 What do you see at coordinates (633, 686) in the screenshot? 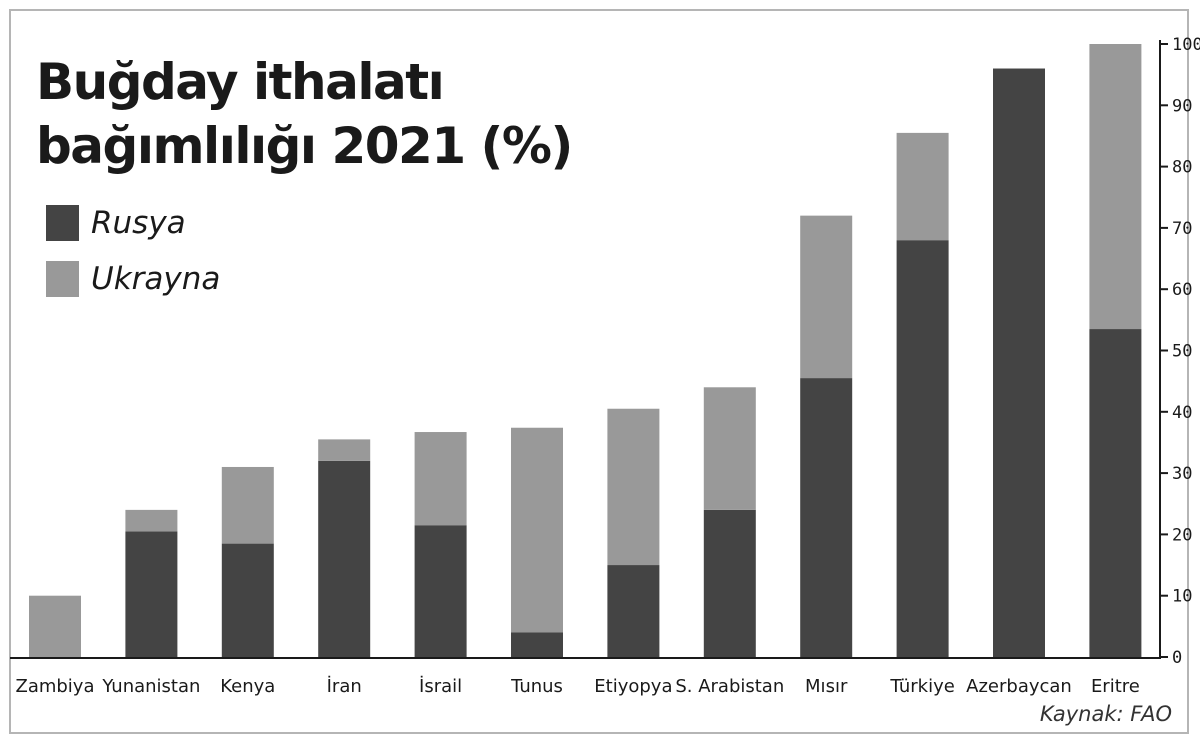
I see `category-label-6: Etiyopya` at bounding box center [633, 686].